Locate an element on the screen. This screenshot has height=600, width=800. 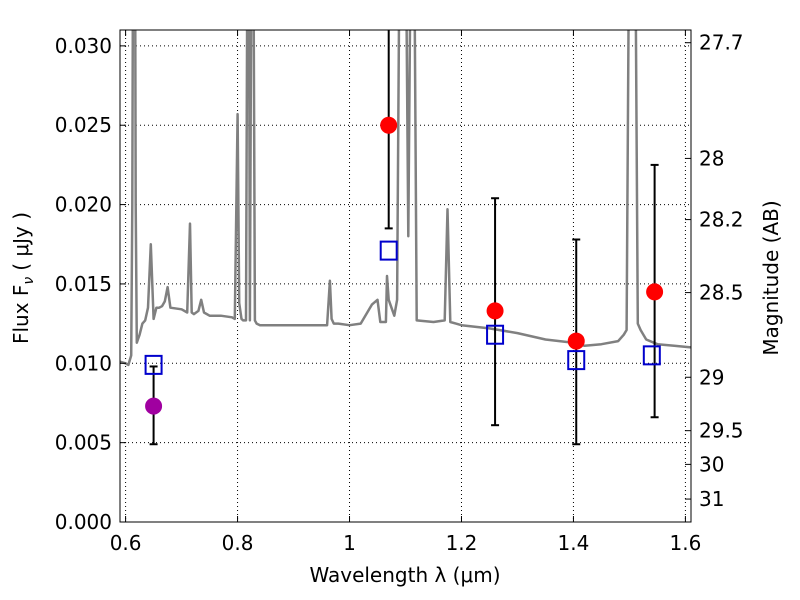
y-axis-title: Flux Fν ( μJy ) is located at coordinates (23, 278).